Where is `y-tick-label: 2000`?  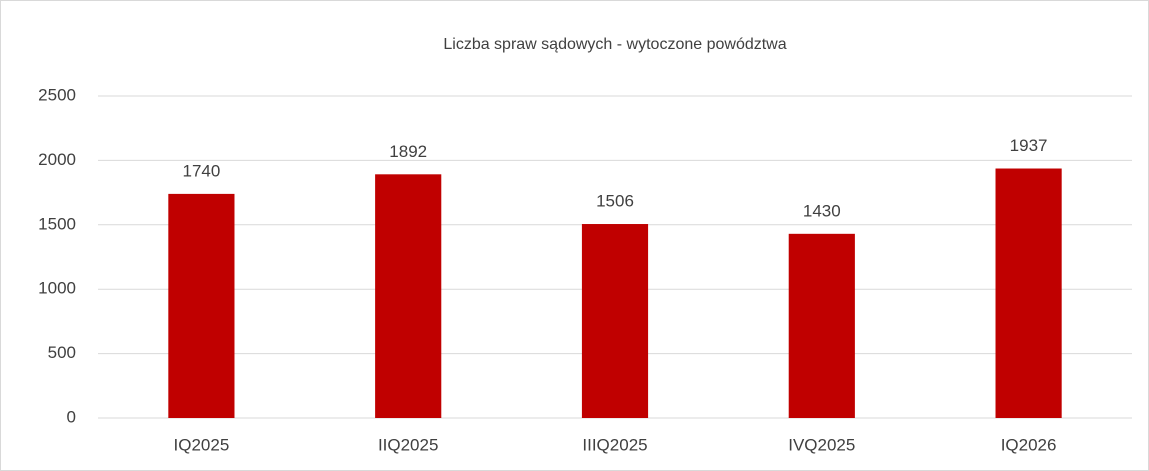 y-tick-label: 2000 is located at coordinates (57, 159).